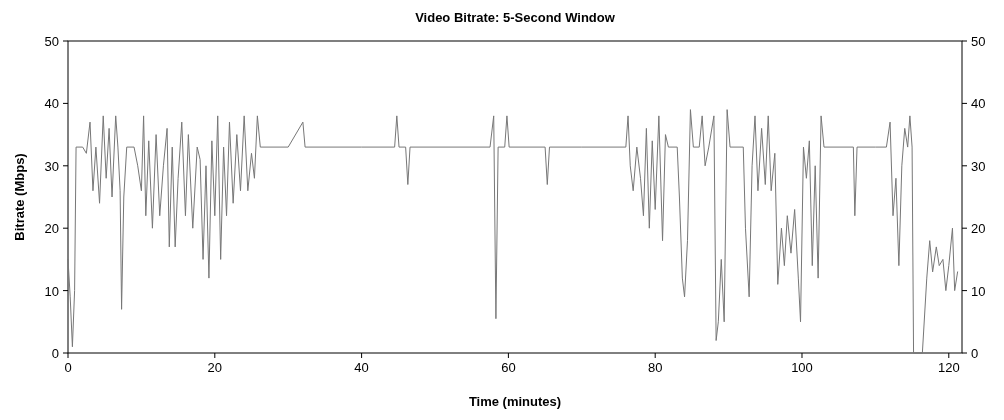  Describe the element at coordinates (802, 367) in the screenshot. I see `x-tick-label: 100` at that location.